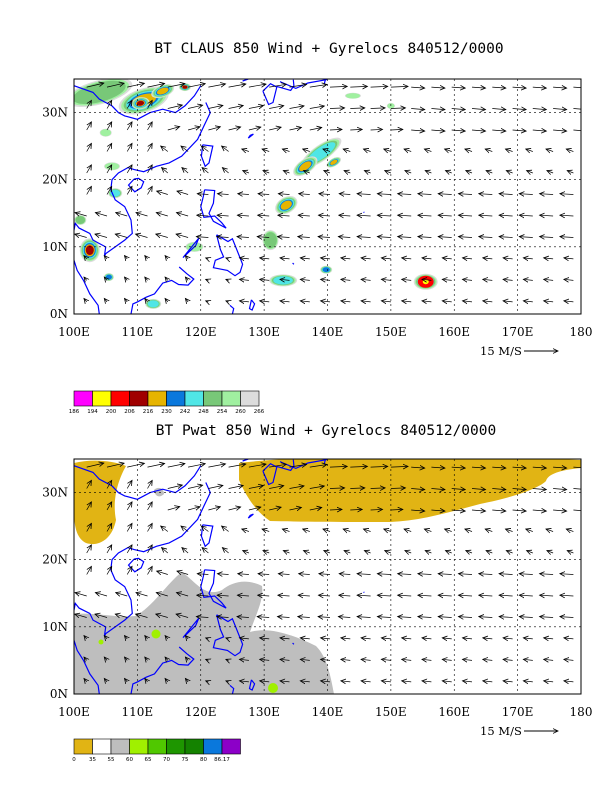  Describe the element at coordinates (129, 412) in the screenshot. I see `colorbar-label: 206` at that location.